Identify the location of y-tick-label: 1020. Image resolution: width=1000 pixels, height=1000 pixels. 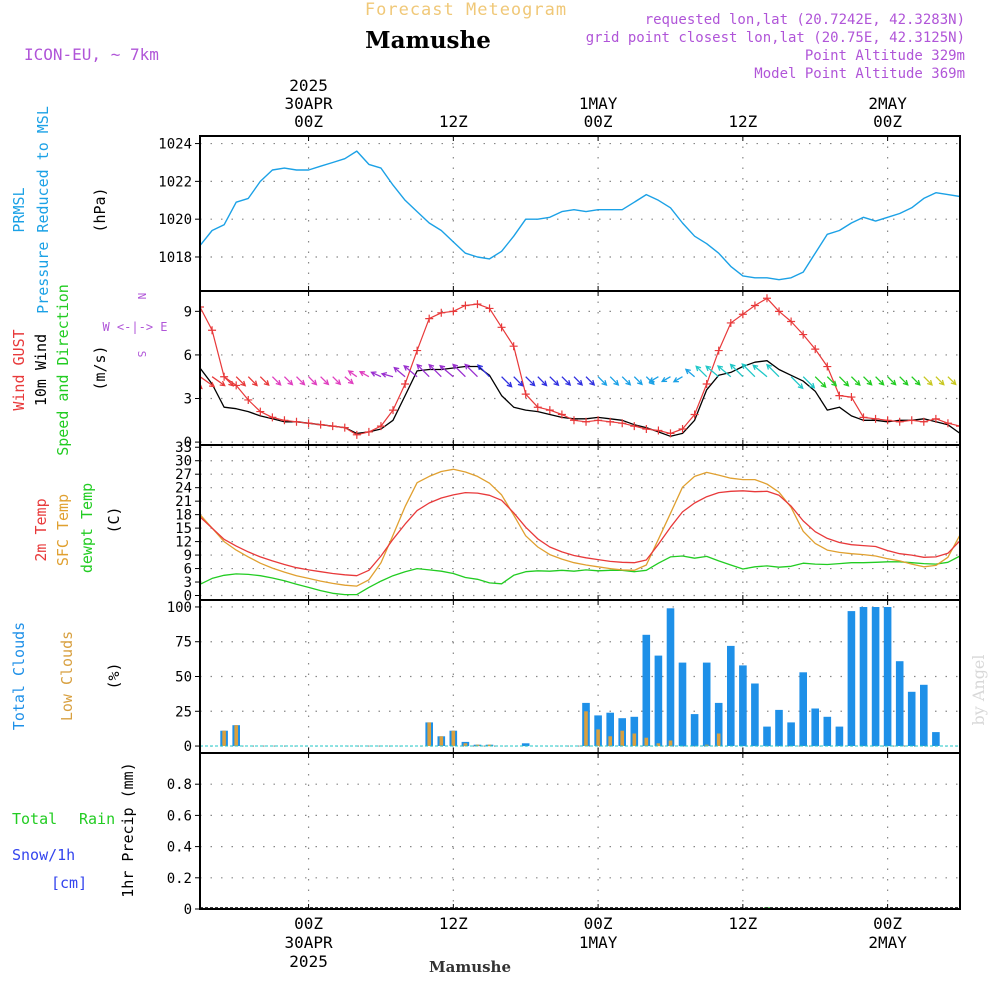
(175, 220).